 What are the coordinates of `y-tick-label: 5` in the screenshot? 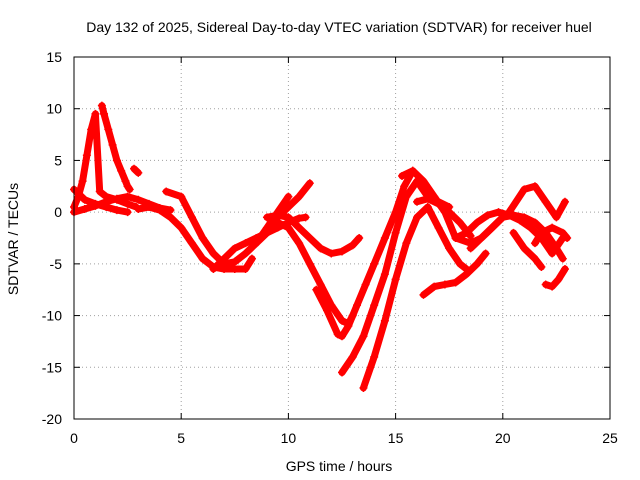 It's located at (58, 160).